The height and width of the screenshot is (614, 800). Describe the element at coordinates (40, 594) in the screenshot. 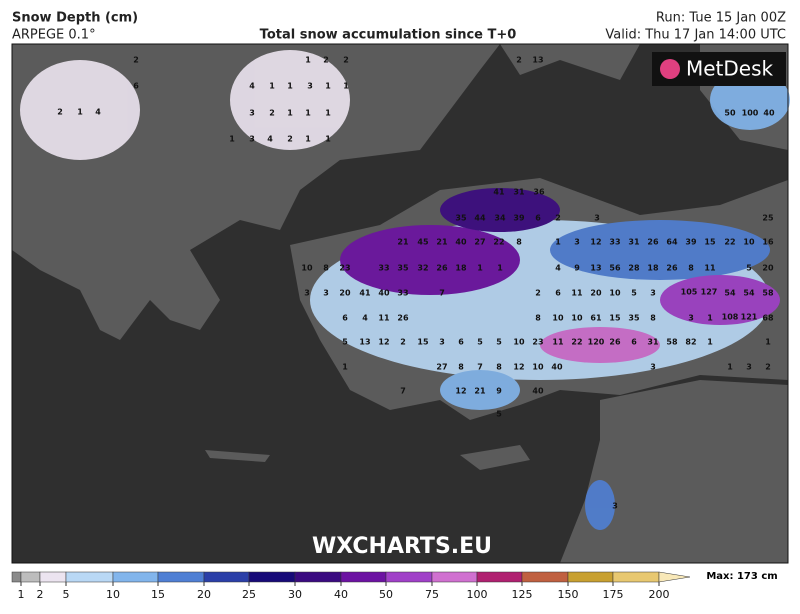

I see `legend-label: 2` at that location.